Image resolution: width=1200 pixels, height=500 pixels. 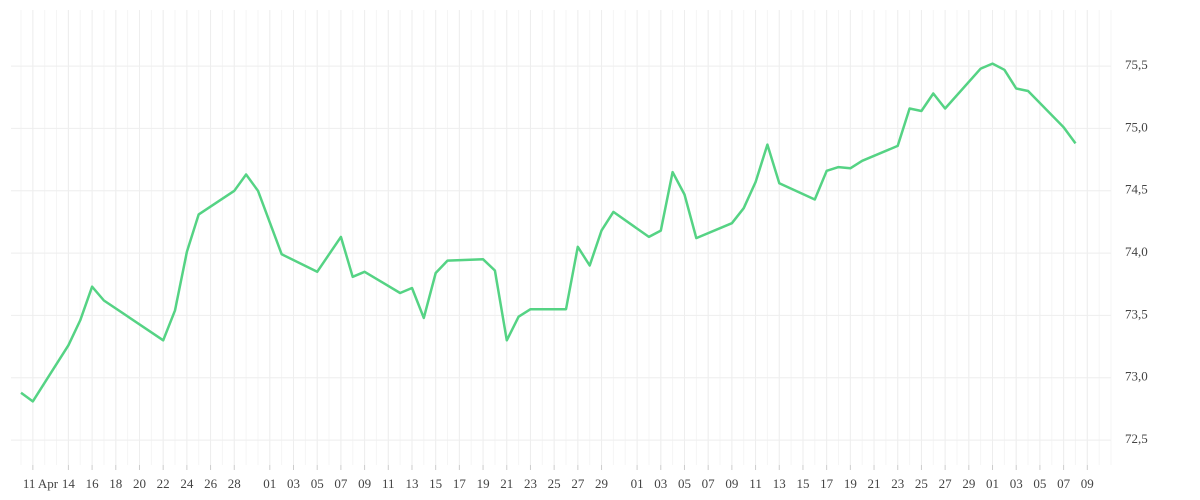 I want to click on x-tick-label: 24, so click(x=187, y=483).